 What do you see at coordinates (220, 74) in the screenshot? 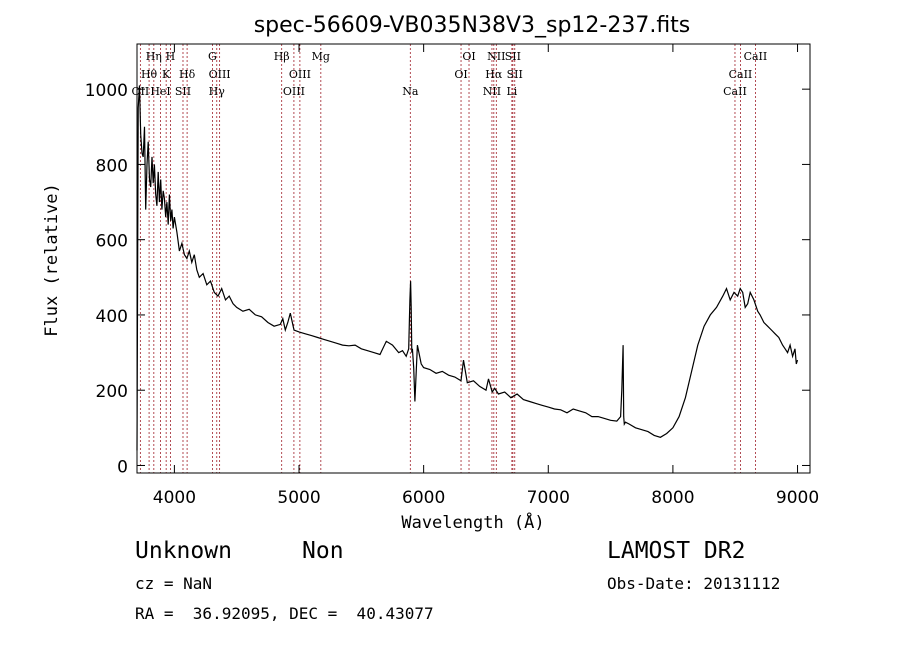
I see `line-label-9: OIII` at bounding box center [220, 74].